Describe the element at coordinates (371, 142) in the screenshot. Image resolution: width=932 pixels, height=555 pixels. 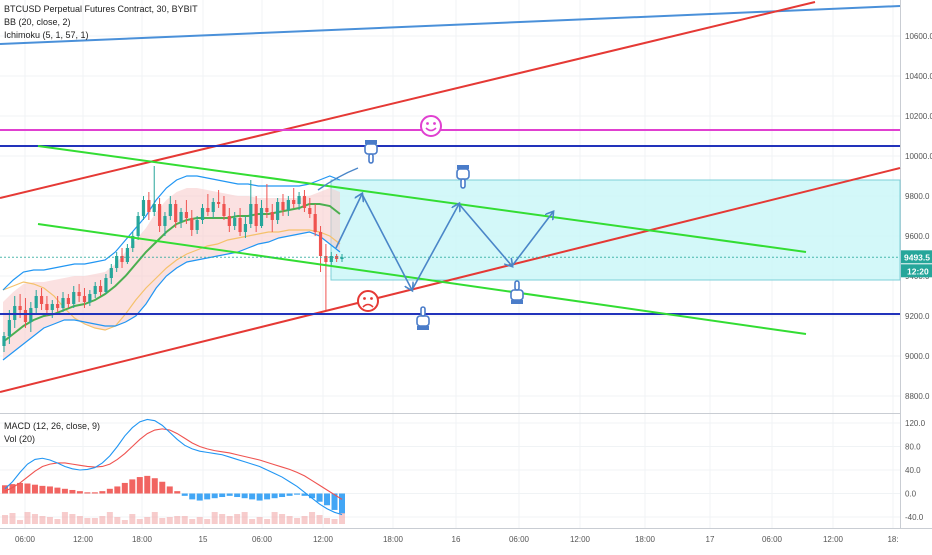
I see `pointing-down-hand-icon-cuff` at that location.